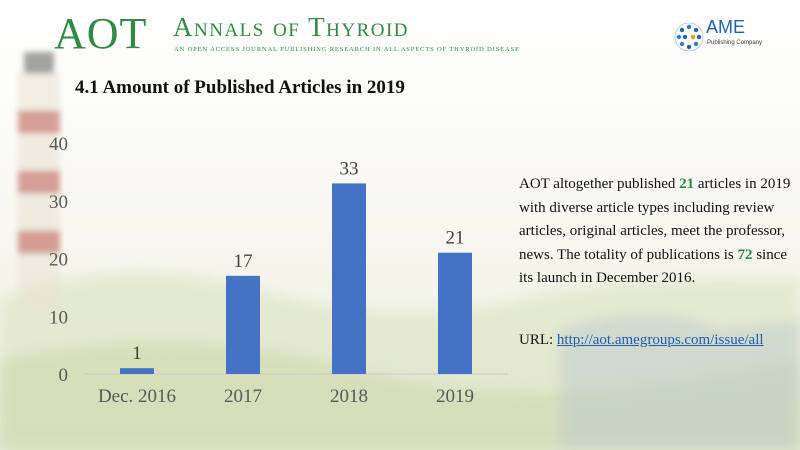  What do you see at coordinates (137, 353) in the screenshot?
I see `data-label: 1` at bounding box center [137, 353].